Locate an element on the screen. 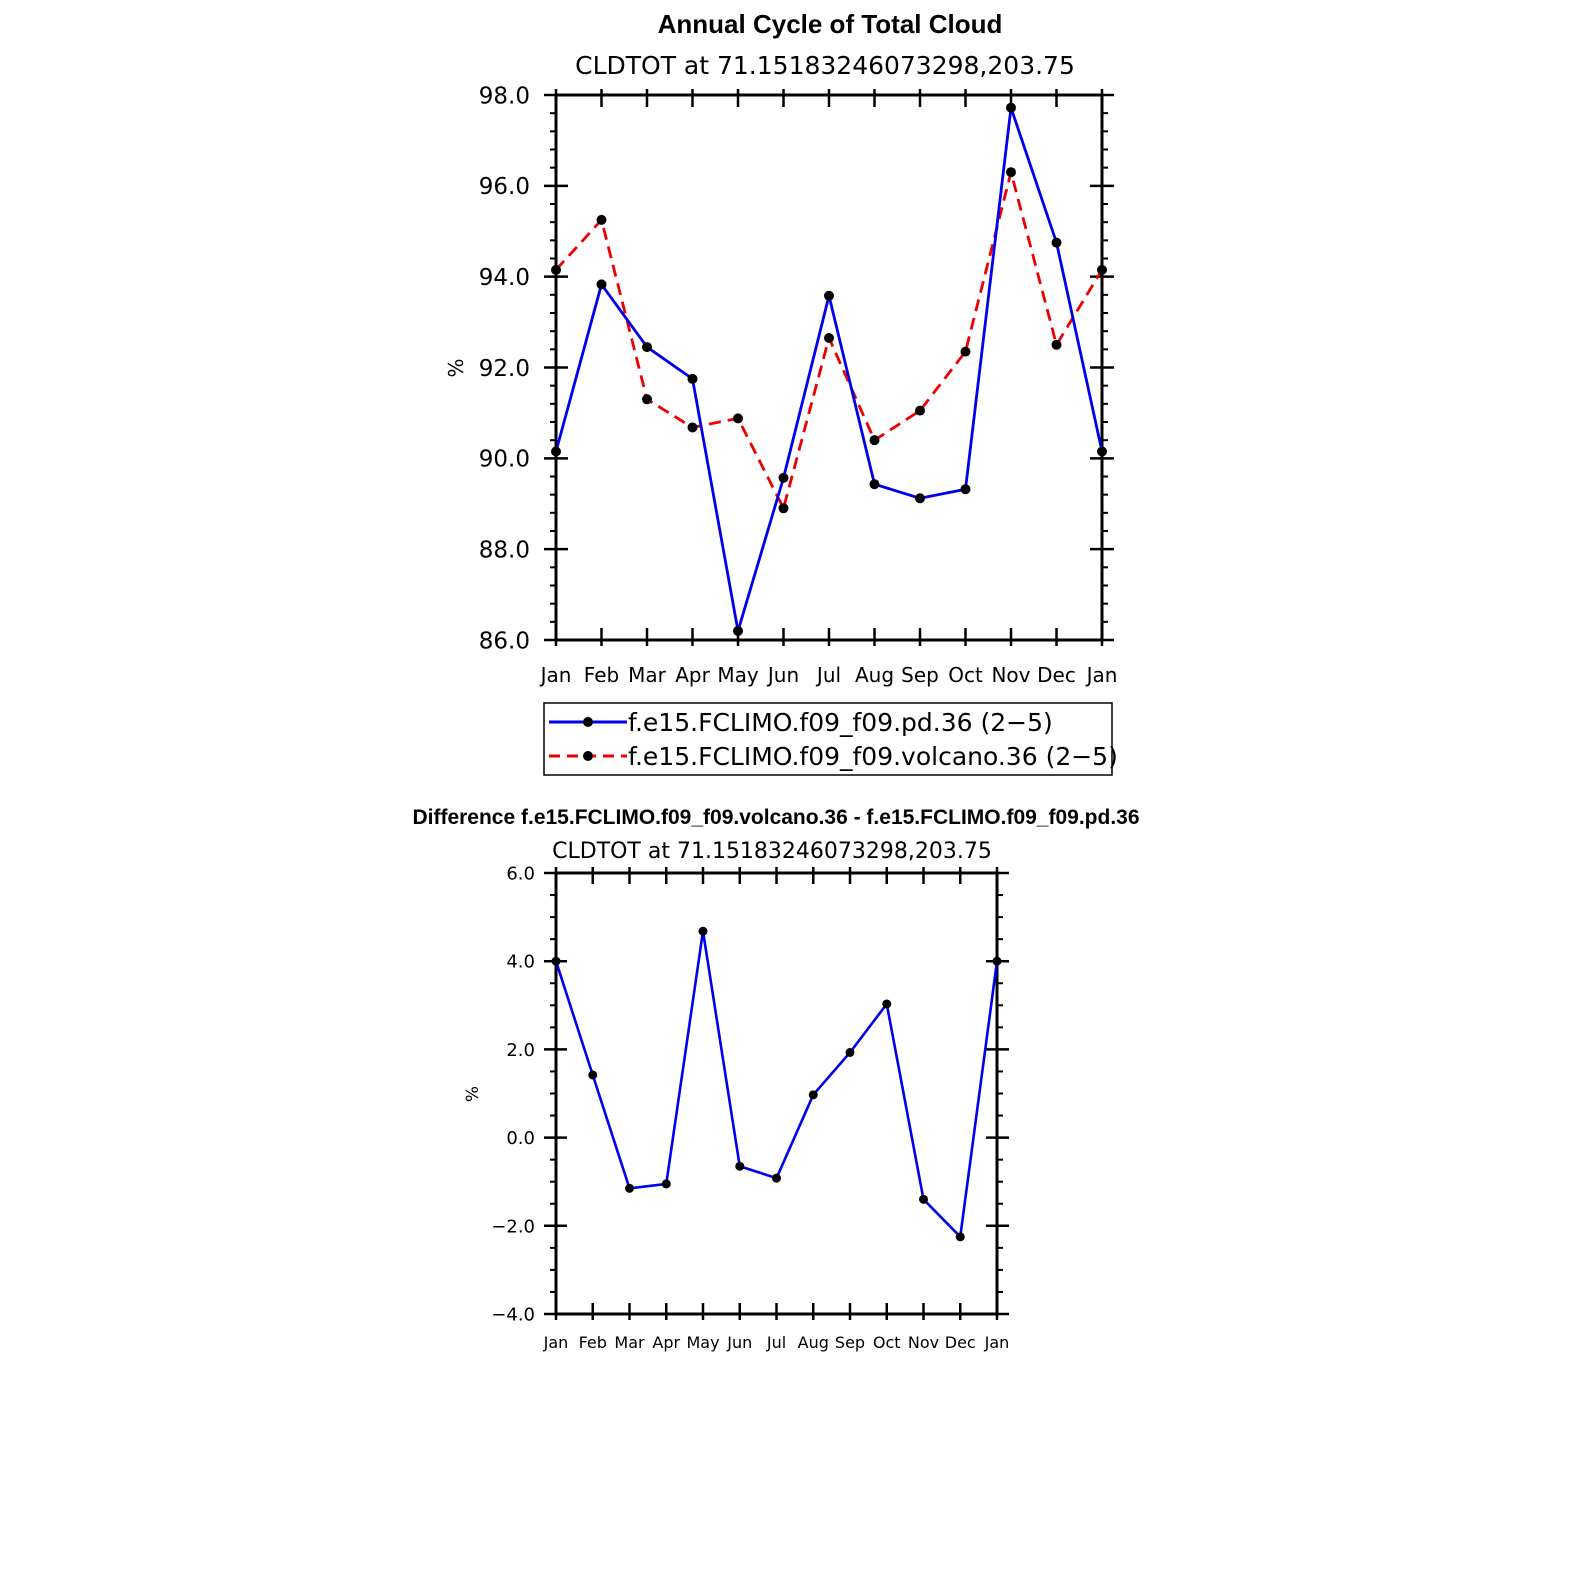 This screenshot has width=1574, height=1574. x-tick-labels: Jan Feb Mar Apr May Jun Jul Aug Sep Oct Nov Dec Jan is located at coordinates (828, 675).